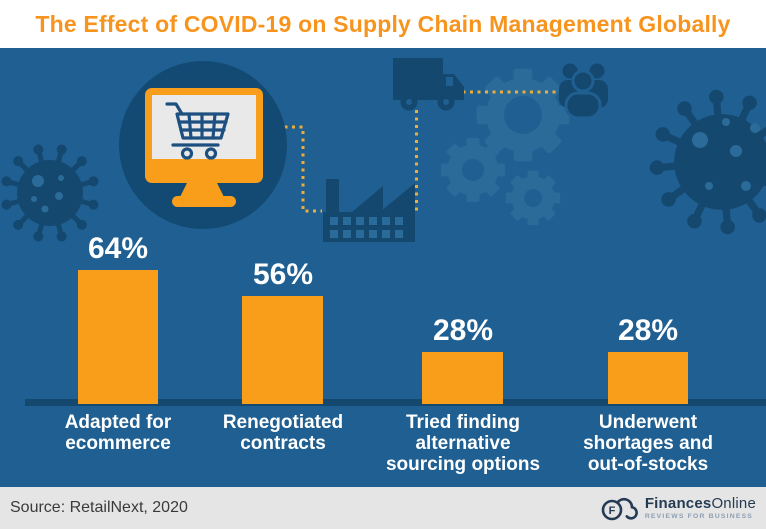 This screenshot has height=529, width=766. Describe the element at coordinates (733, 503) in the screenshot. I see `brand-name-regular: Online` at that location.